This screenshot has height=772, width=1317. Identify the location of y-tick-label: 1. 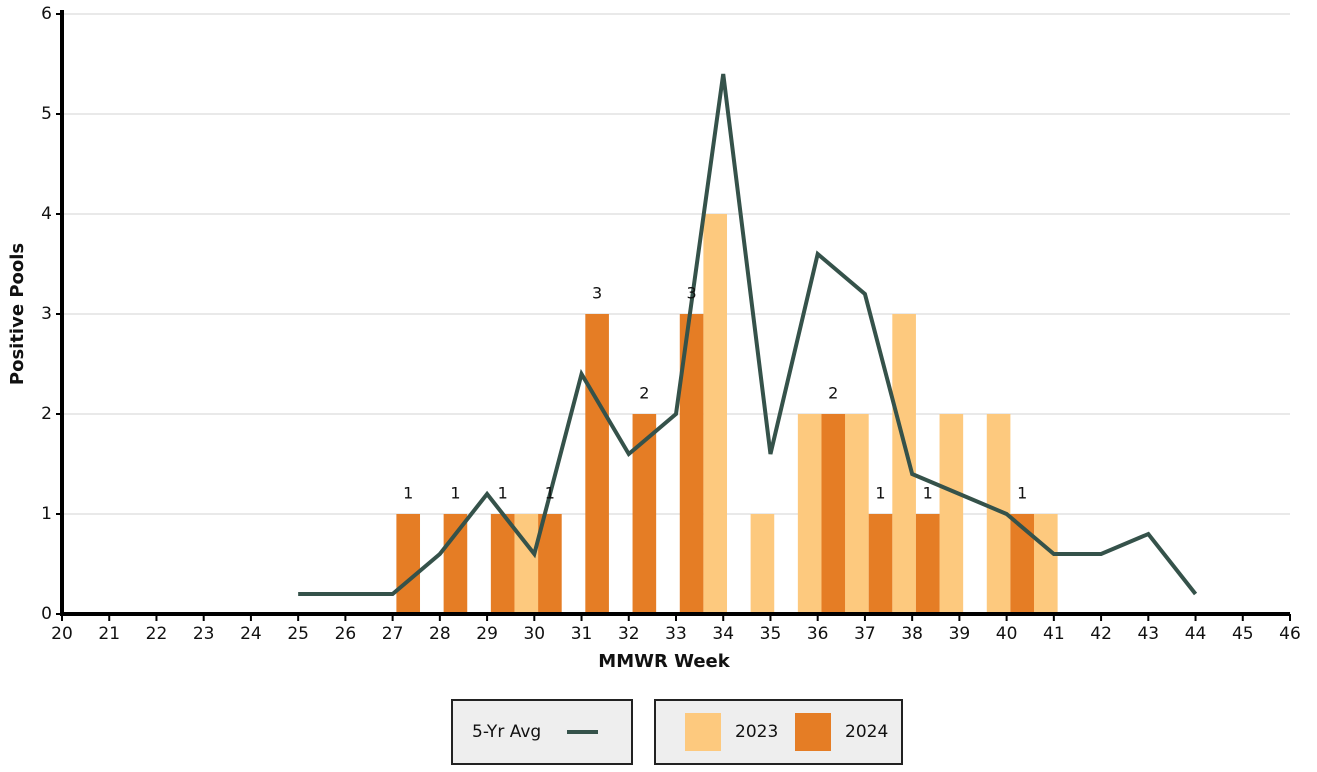
(46, 514).